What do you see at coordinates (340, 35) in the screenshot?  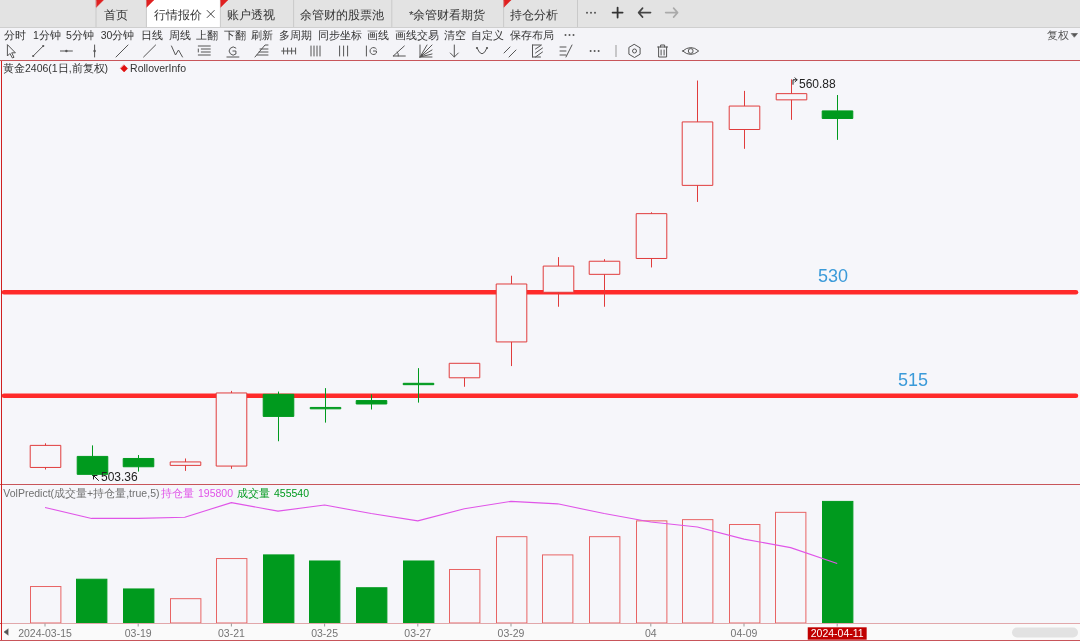 I see `text: 同步坐标` at bounding box center [340, 35].